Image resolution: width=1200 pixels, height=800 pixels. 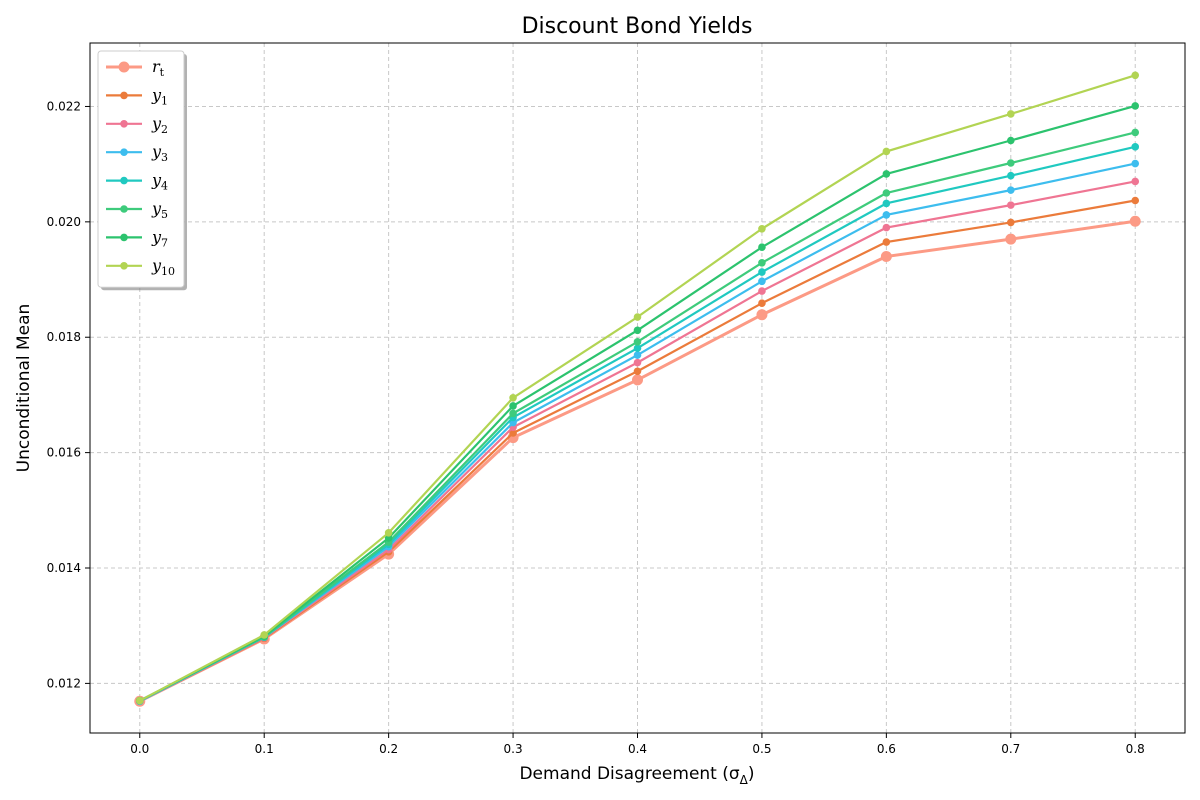 I want to click on legend-label: y5, so click(x=159, y=210).